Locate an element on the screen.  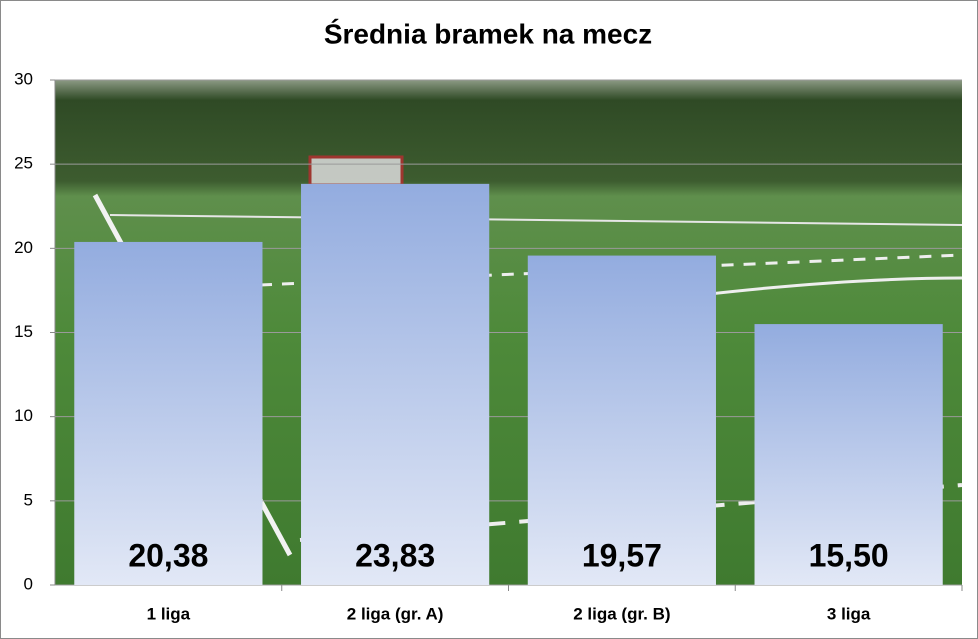
chart-title: Średnia bramek na mecz is located at coordinates (488, 33).